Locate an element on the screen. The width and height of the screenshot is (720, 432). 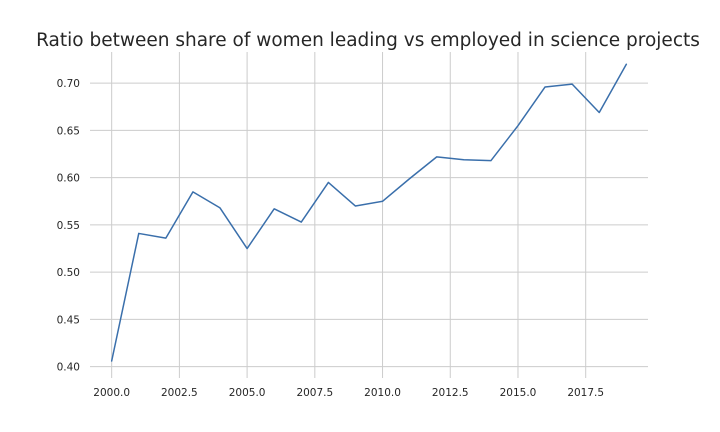
x-tick-label: 2017.5 is located at coordinates (585, 393).